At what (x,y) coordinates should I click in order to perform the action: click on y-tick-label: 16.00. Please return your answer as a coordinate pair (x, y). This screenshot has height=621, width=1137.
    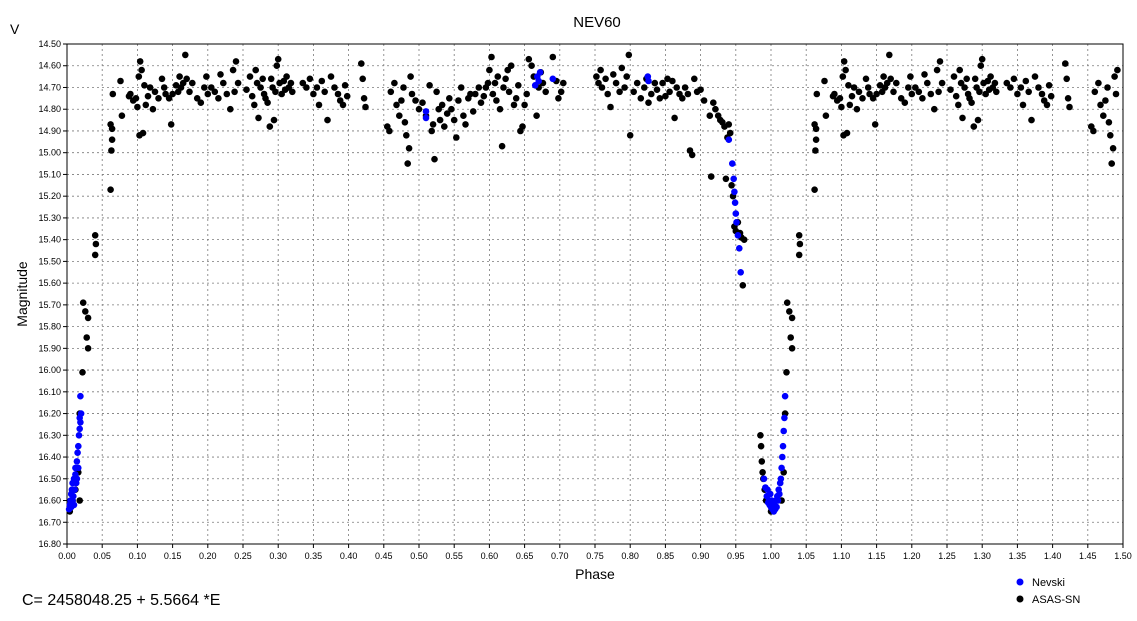
    Looking at the image, I should click on (49, 370).